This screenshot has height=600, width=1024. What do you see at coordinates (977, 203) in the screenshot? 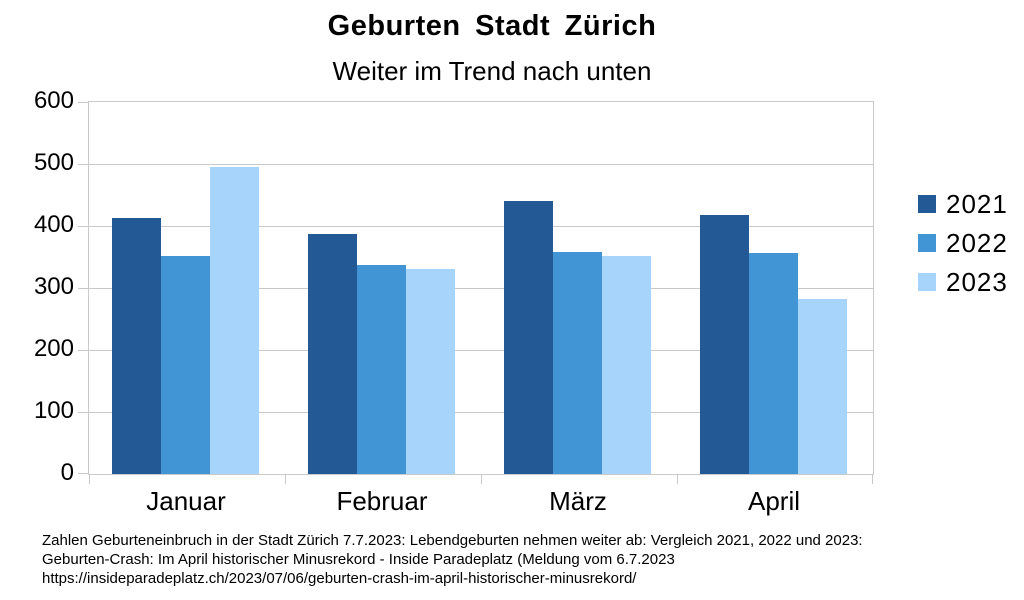
I see `legend-label: 2021` at bounding box center [977, 203].